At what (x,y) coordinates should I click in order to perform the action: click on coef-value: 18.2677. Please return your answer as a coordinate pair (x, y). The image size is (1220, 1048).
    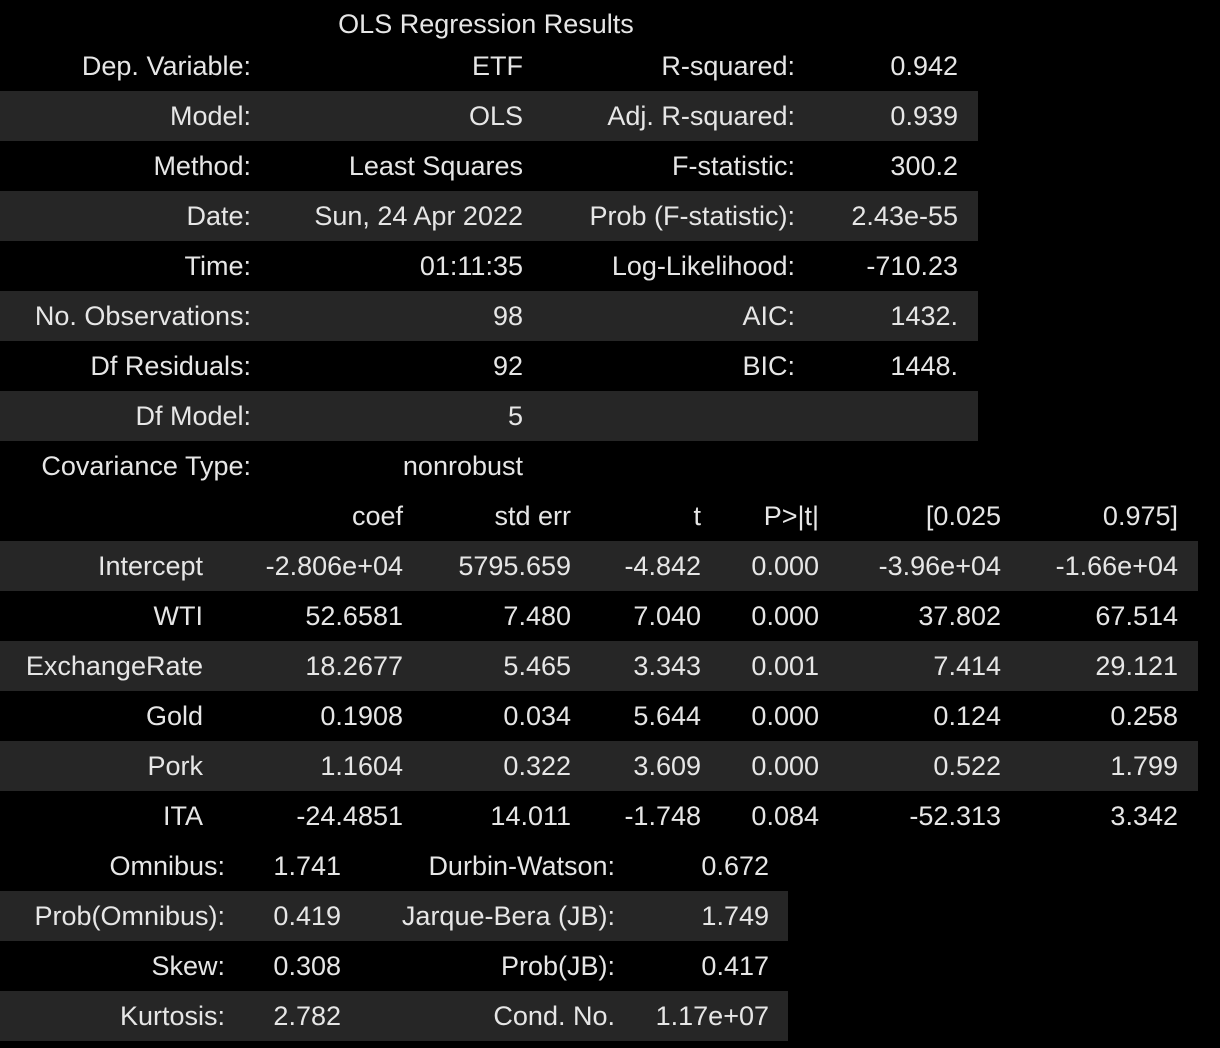
    Looking at the image, I should click on (303, 666).